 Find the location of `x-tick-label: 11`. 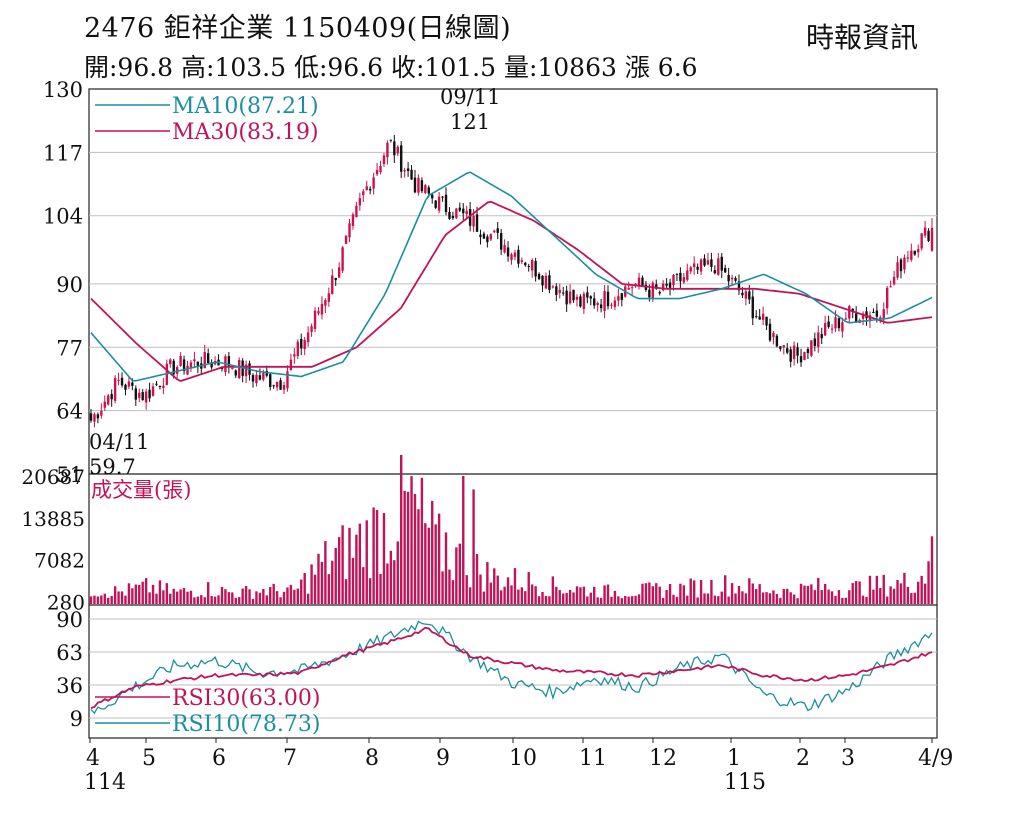

x-tick-label: 11 is located at coordinates (593, 758).